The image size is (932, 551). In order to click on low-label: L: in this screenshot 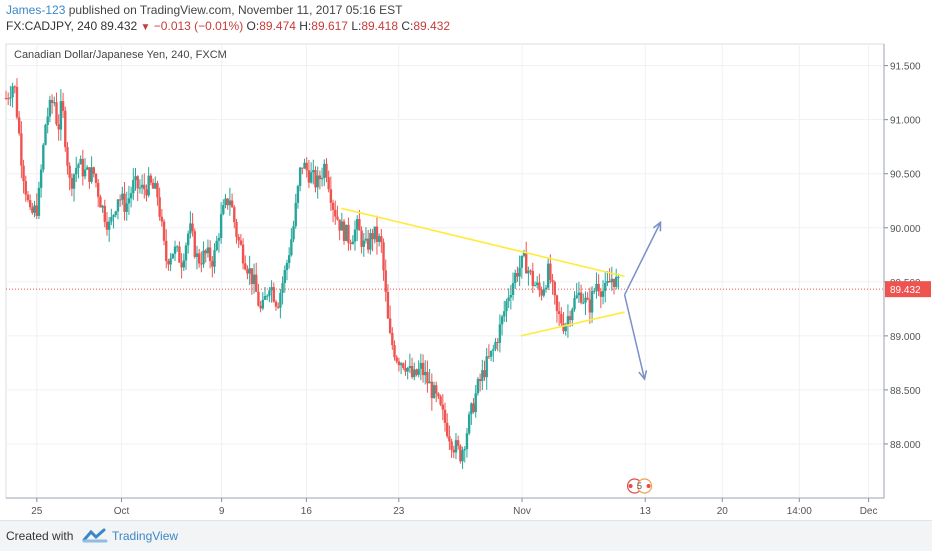, I will do `click(356, 26)`.